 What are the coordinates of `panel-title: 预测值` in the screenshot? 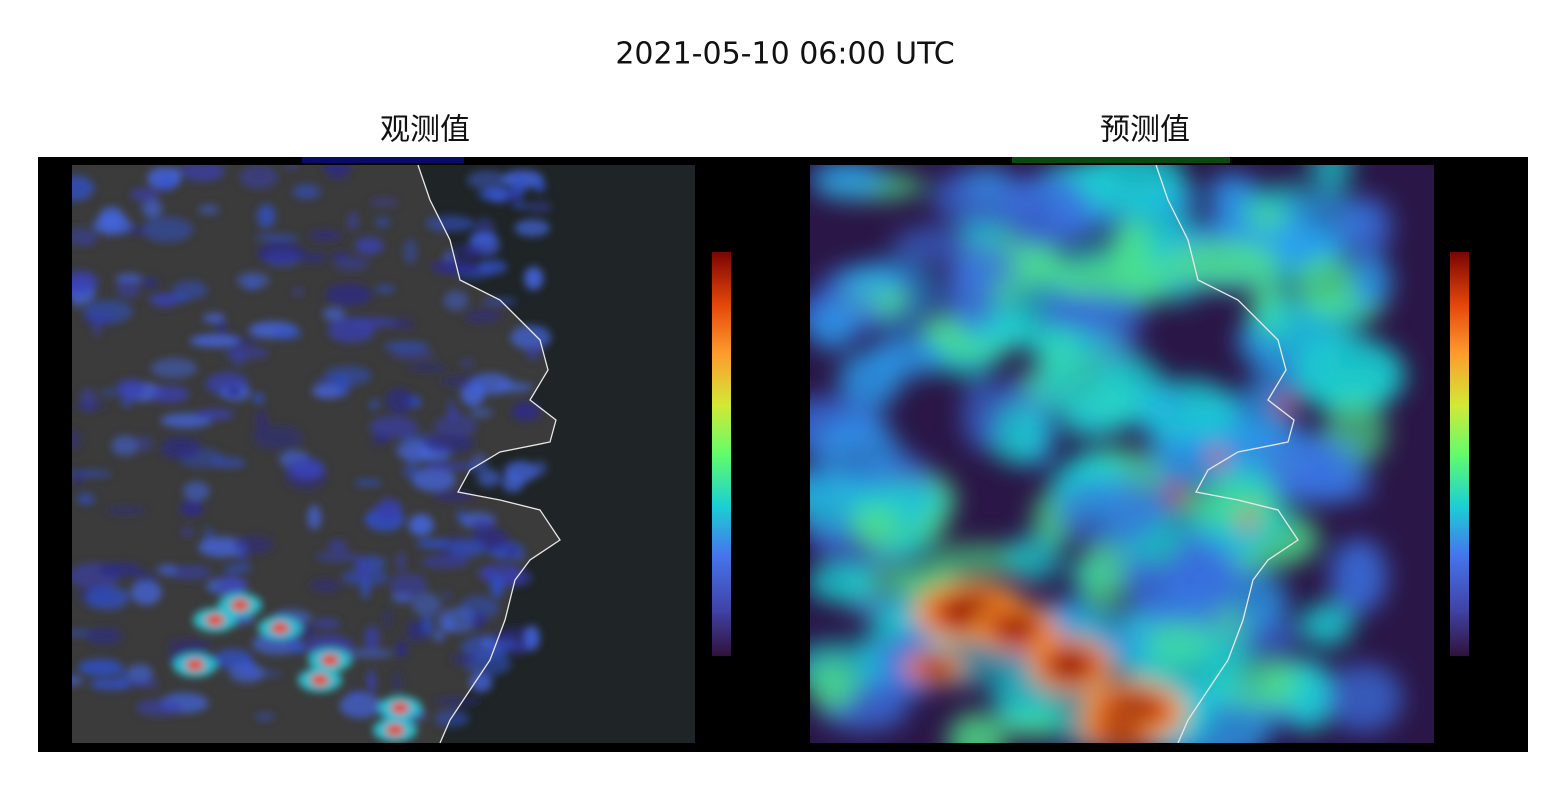 It's located at (1145, 130).